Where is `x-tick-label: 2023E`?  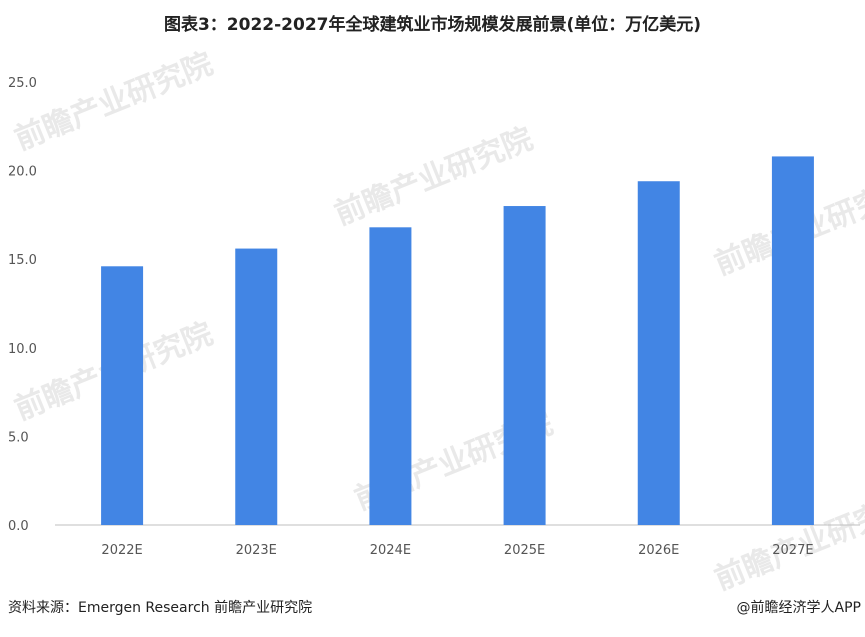
x-tick-label: 2023E is located at coordinates (256, 550).